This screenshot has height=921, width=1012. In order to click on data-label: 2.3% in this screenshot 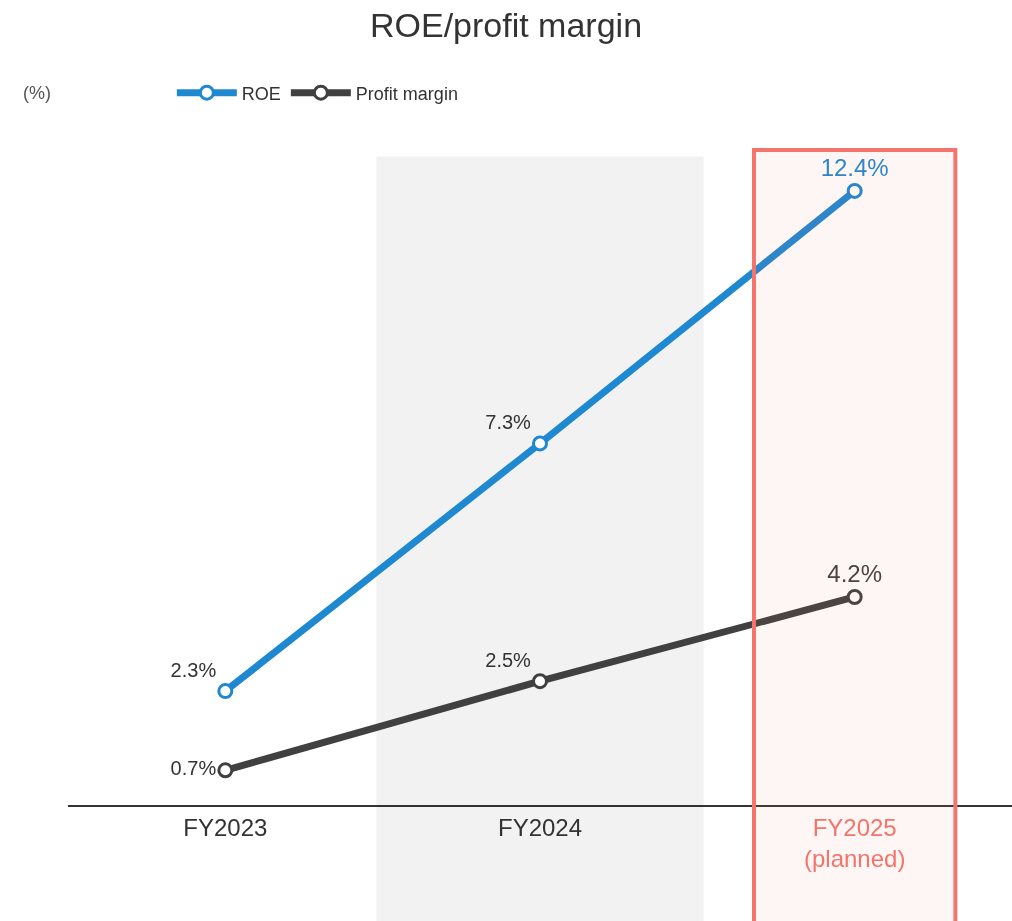, I will do `click(193, 669)`.